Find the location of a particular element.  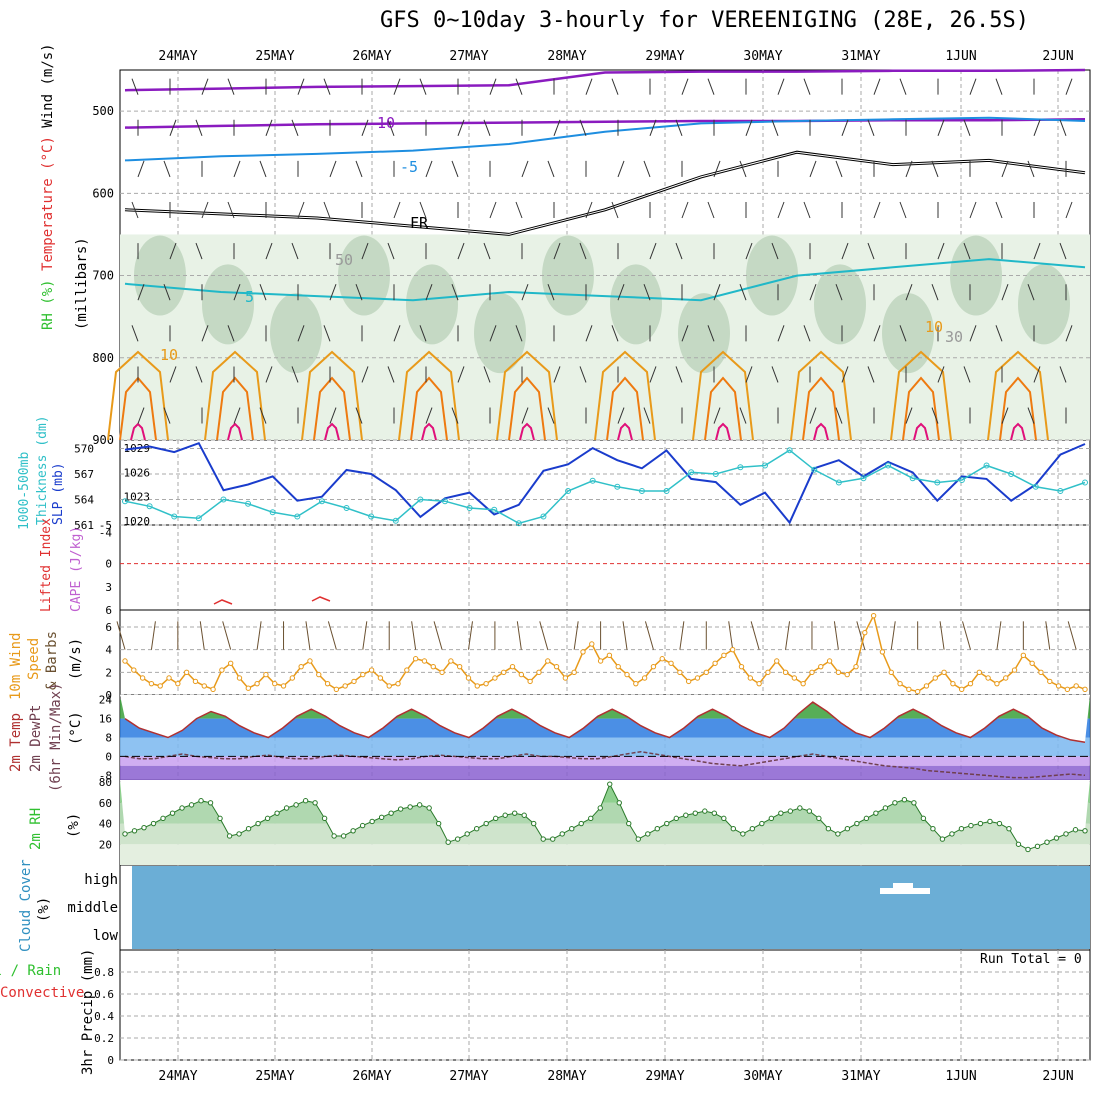

rh-tick-label: 20 is located at coordinates (105, 844).